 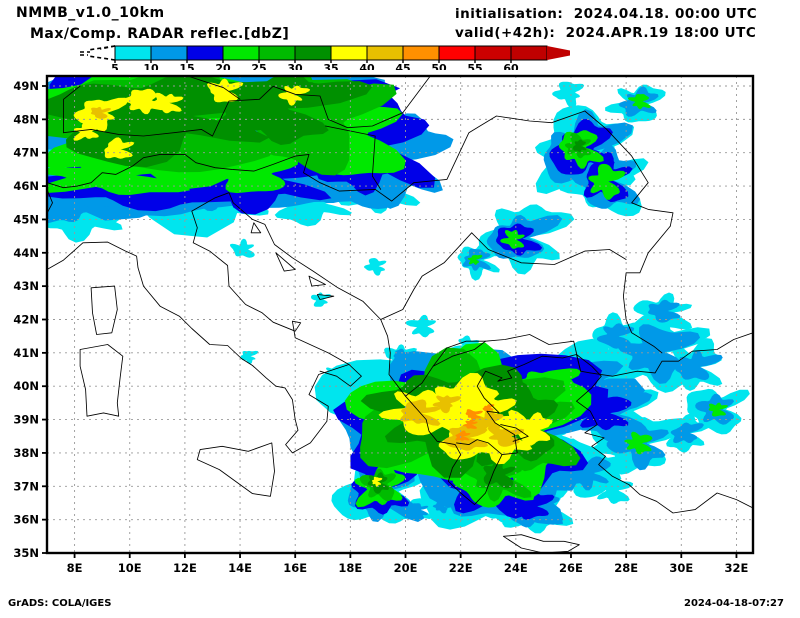 What do you see at coordinates (295, 568) in the screenshot?
I see `x-axis-label-16E: 16E` at bounding box center [295, 568].